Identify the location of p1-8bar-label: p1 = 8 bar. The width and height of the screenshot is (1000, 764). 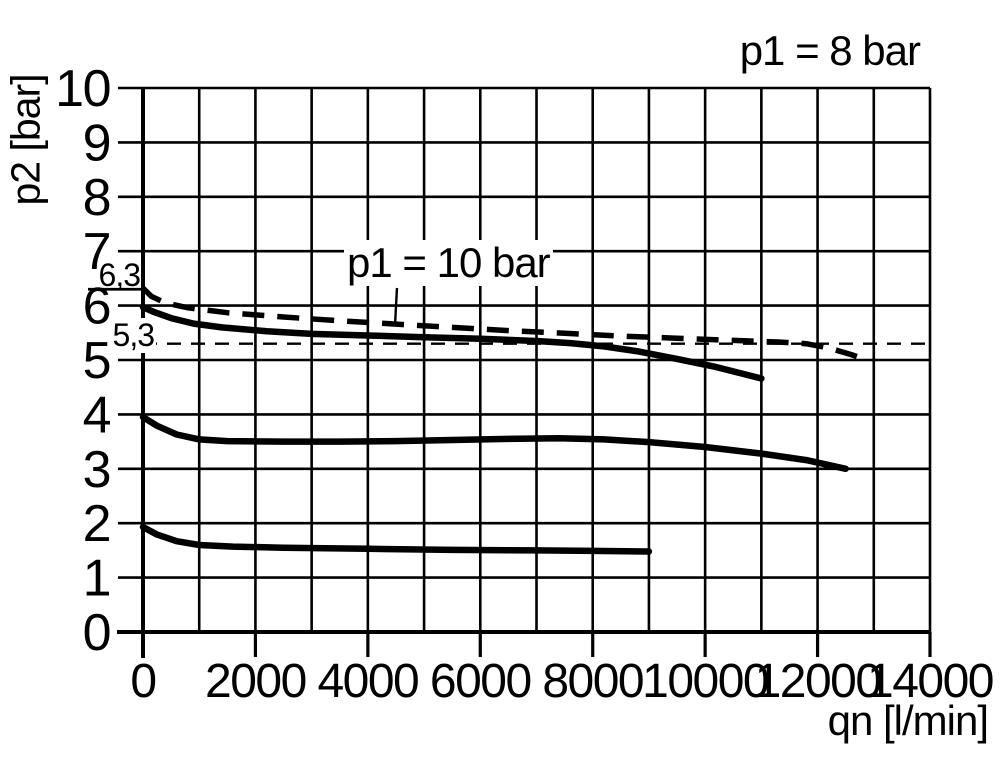
(830, 50).